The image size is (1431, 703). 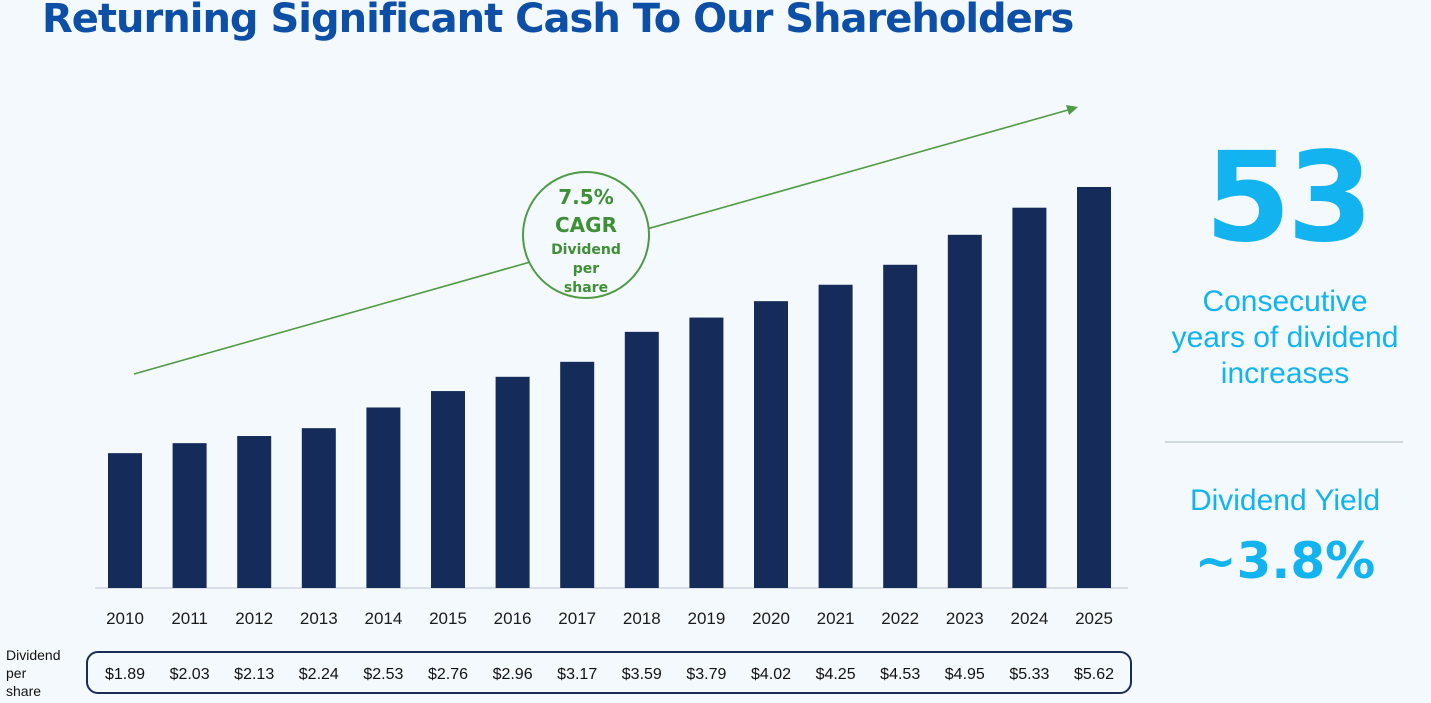 What do you see at coordinates (318, 508) in the screenshot?
I see `bar-2013` at bounding box center [318, 508].